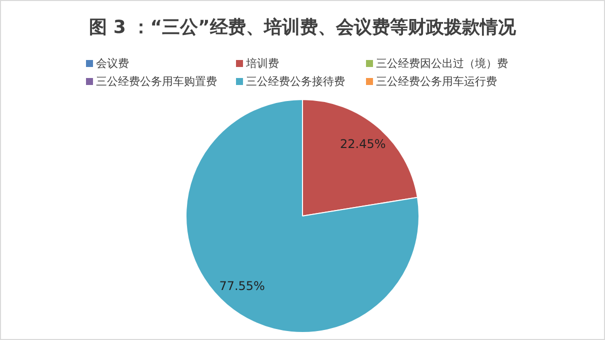 This screenshot has width=605, height=340. I want to click on data-label: 77.55%, so click(242, 286).